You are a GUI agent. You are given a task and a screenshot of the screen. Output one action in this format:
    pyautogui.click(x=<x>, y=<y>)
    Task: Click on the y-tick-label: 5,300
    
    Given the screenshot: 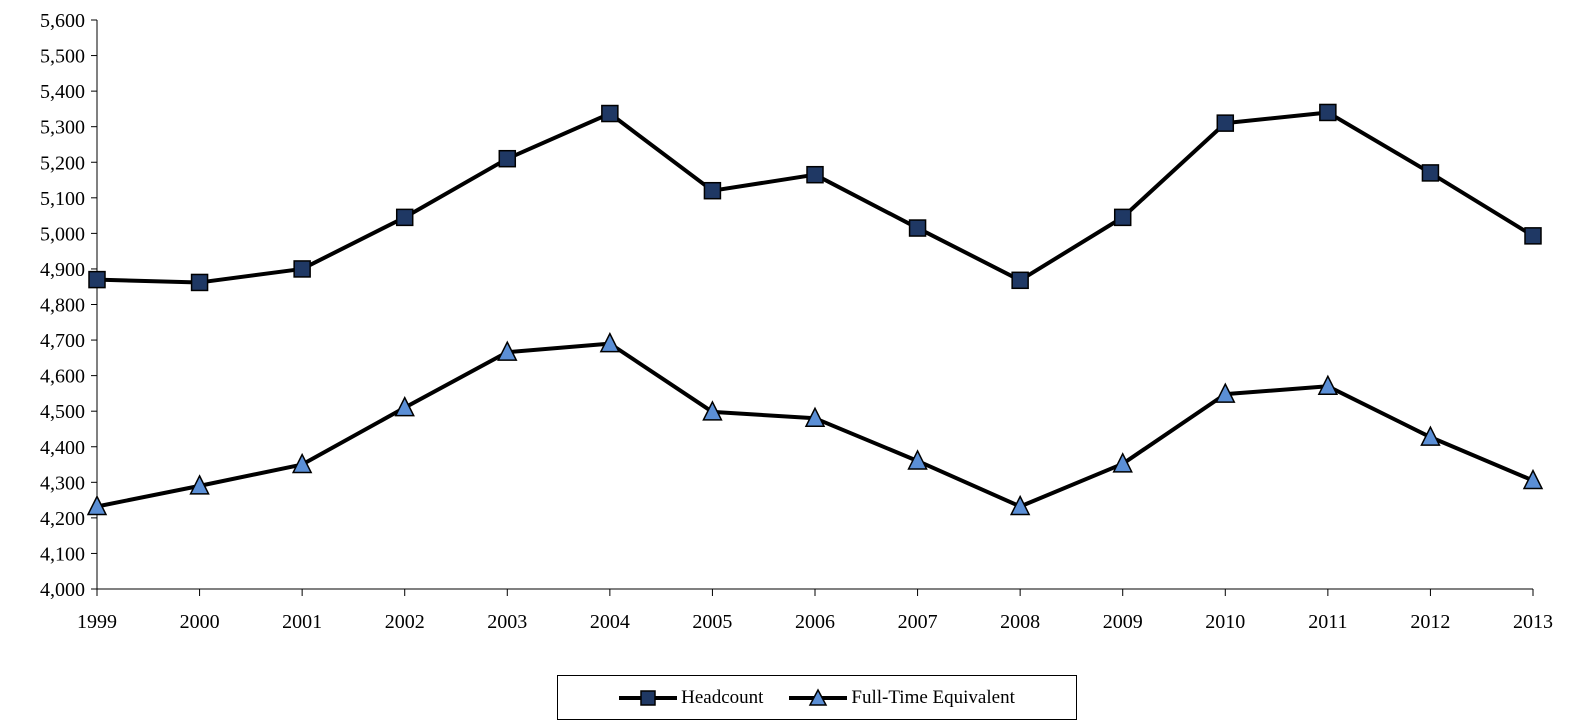 What is the action you would take?
    pyautogui.click(x=62, y=128)
    